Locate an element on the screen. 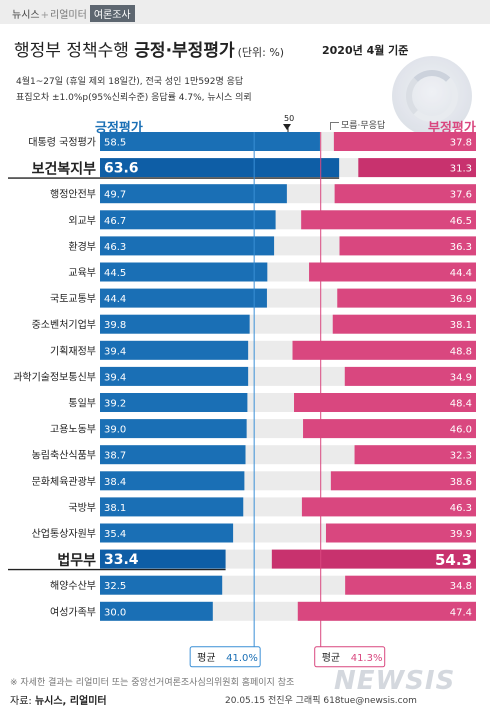  fifty-marker-label: 50 is located at coordinates (289, 118).